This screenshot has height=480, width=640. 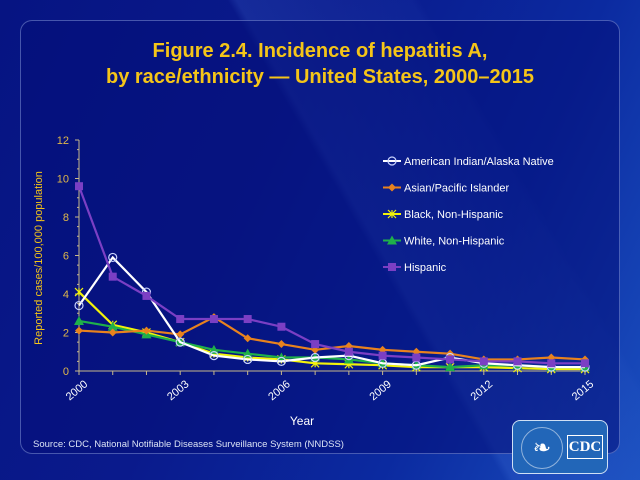 What do you see at coordinates (39, 258) in the screenshot?
I see `y-axis-label: Reported cases/100,000 population` at bounding box center [39, 258].